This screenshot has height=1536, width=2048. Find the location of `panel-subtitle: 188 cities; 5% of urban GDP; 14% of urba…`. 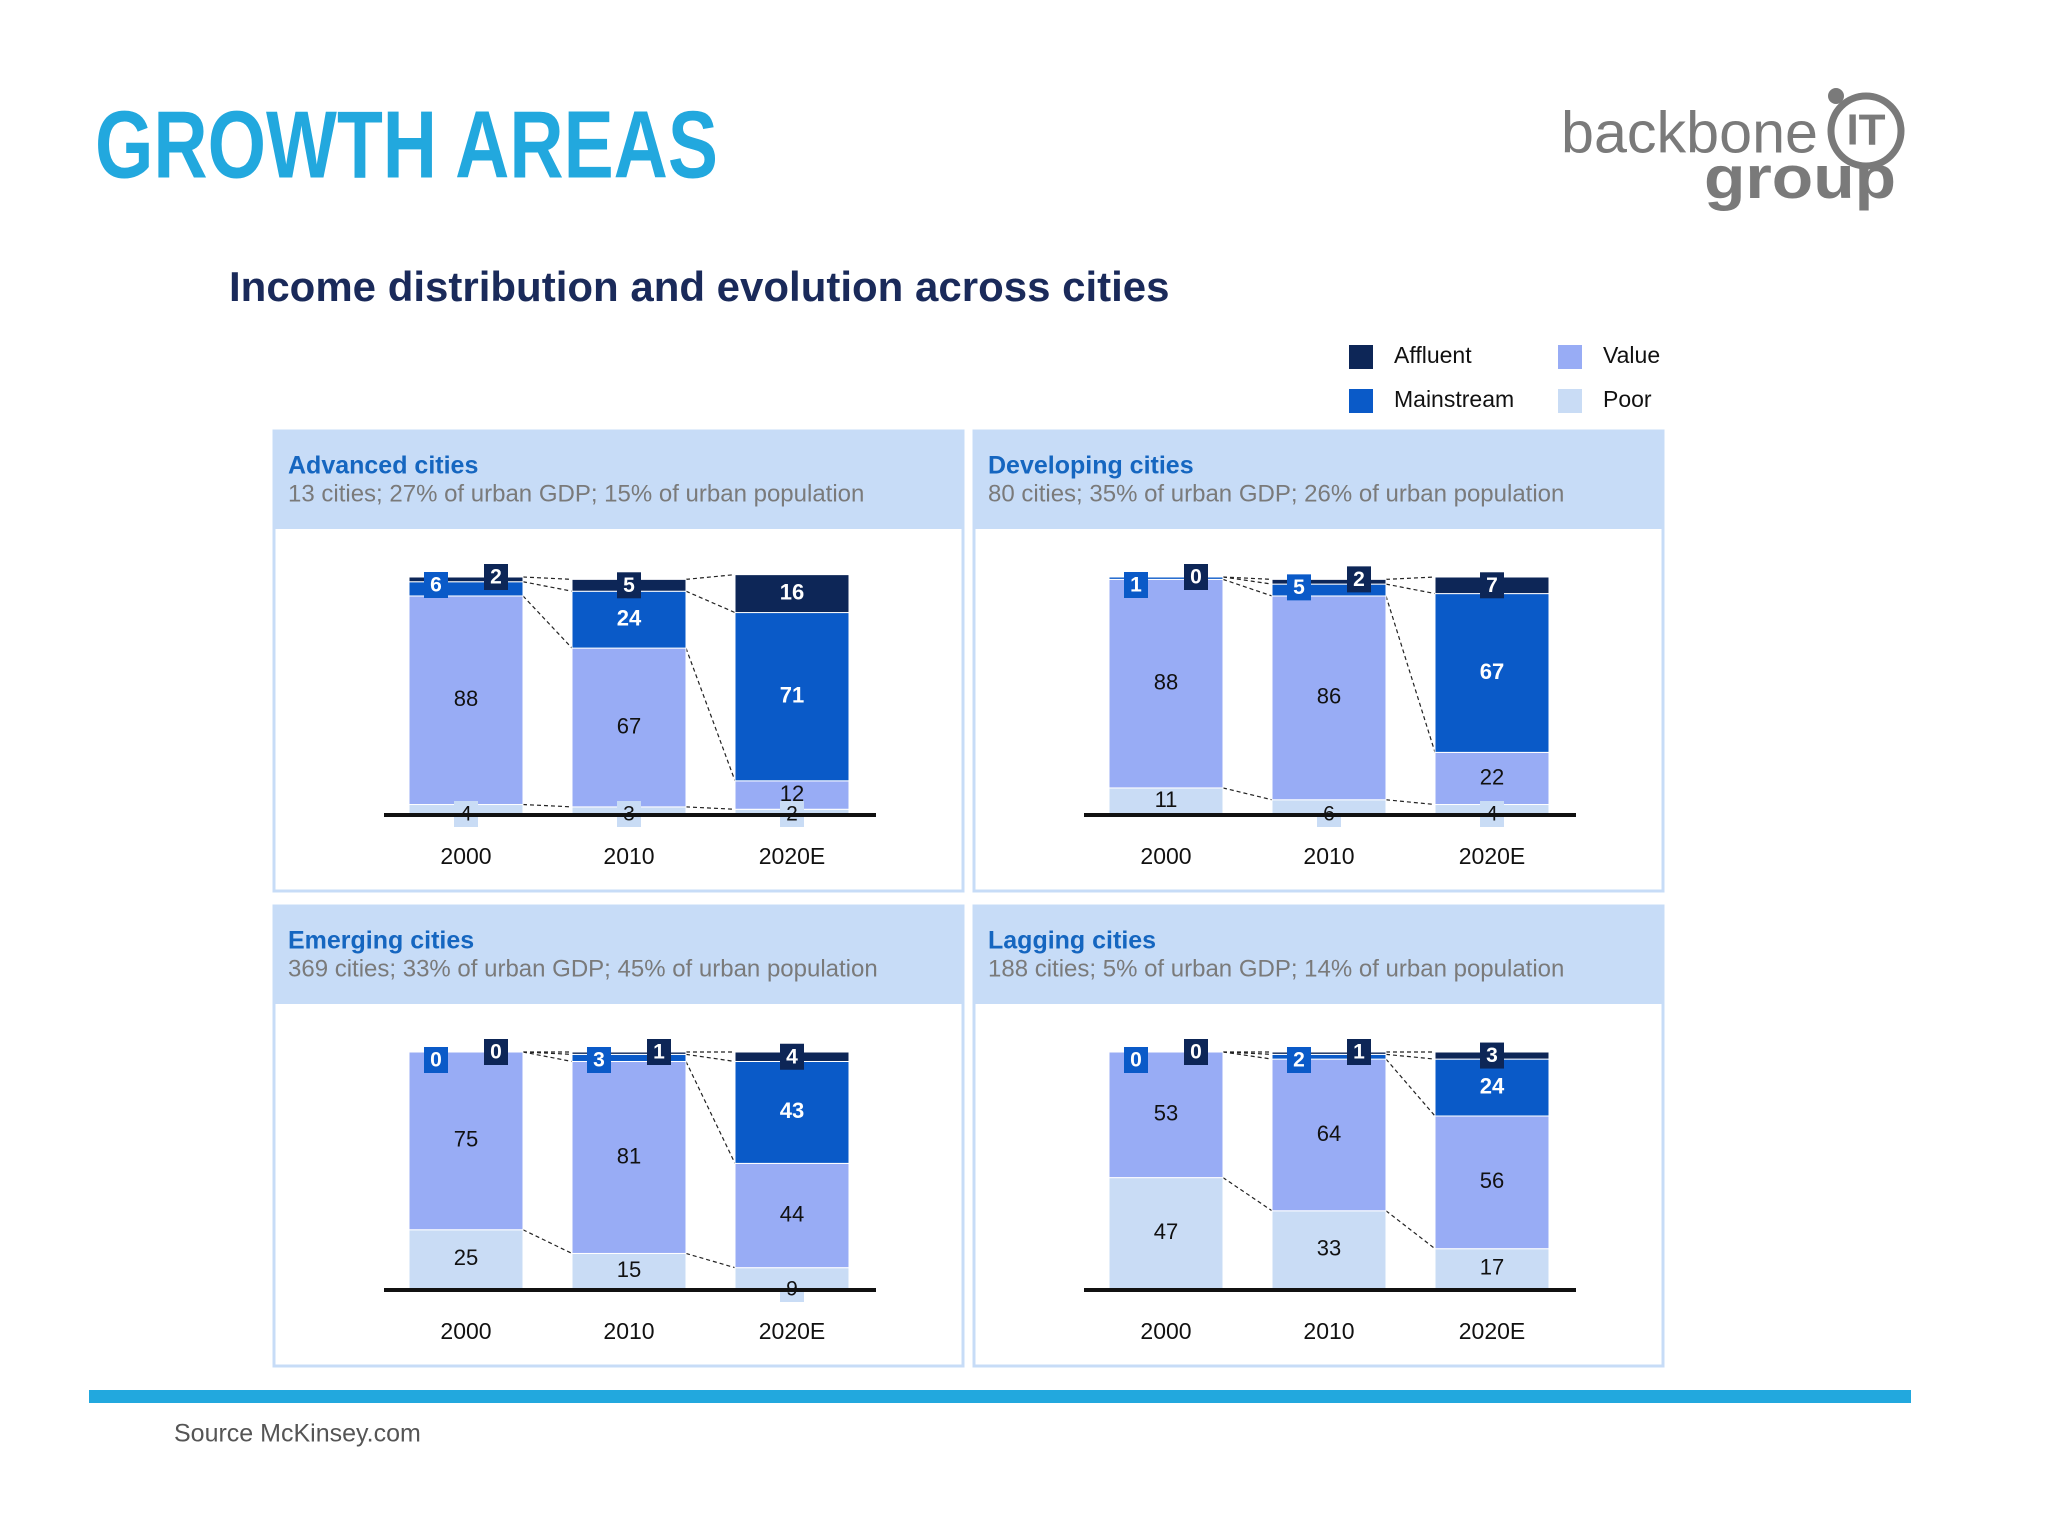

panel-subtitle: 188 cities; 5% of urban GDP; 14% of urba… is located at coordinates (1276, 968).